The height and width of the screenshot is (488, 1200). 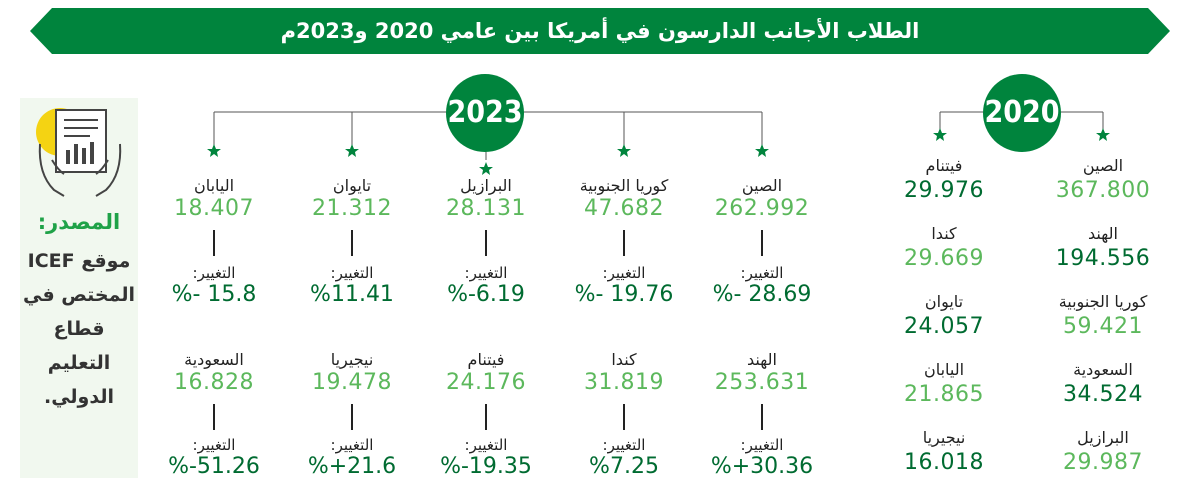 I want to click on year-2020-badge: 2020, so click(x=1022, y=113).